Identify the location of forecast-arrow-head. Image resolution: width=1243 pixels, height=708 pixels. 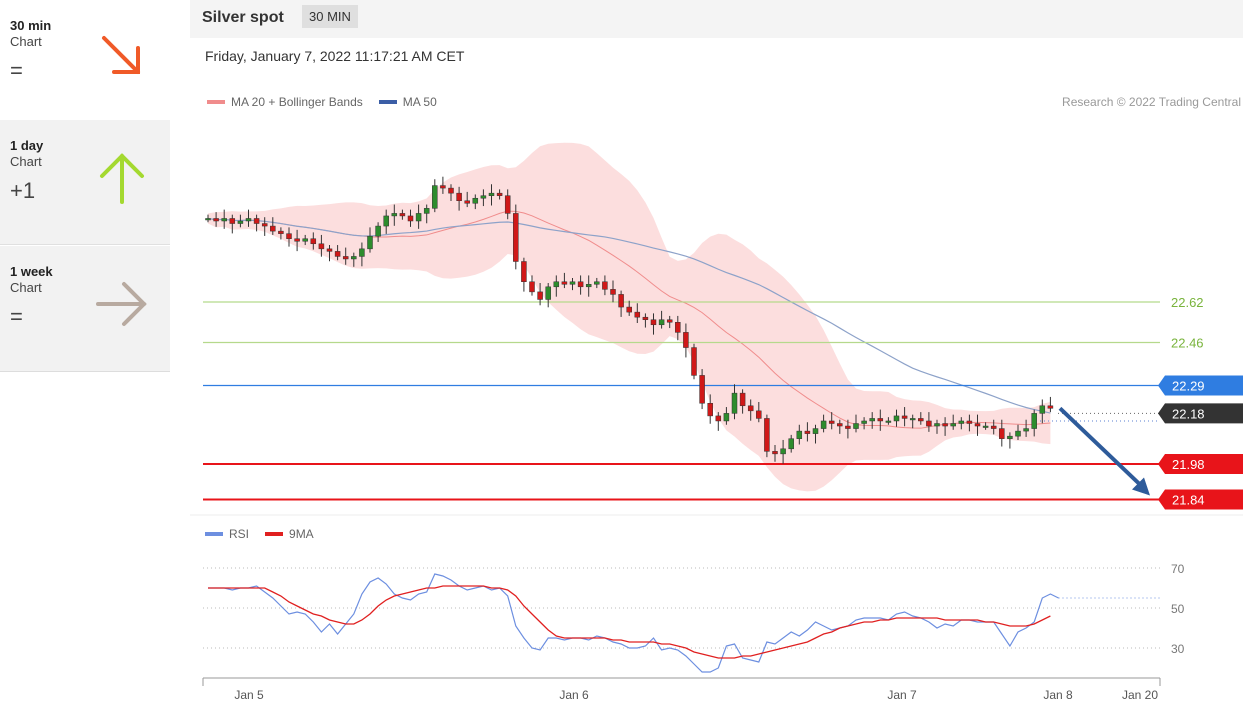
(1141, 486).